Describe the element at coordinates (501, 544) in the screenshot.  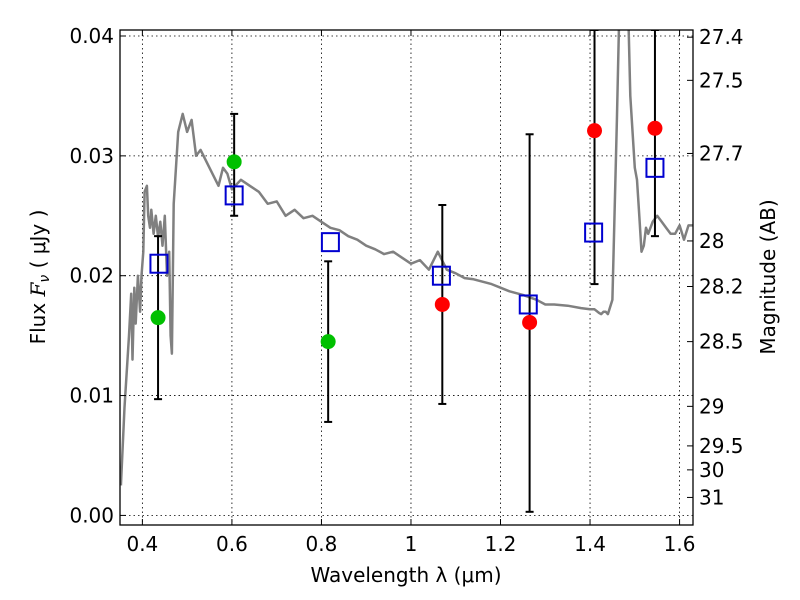
I see `x-tick-label: 1.2` at that location.